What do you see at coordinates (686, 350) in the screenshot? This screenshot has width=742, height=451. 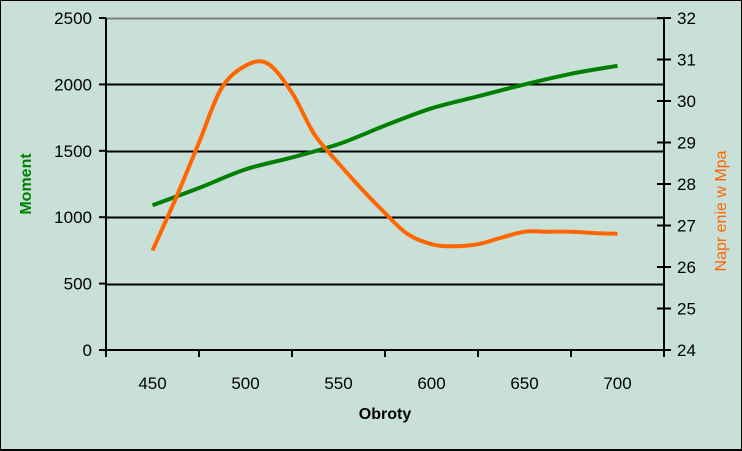 I see `y2-tick-label: 24` at bounding box center [686, 350].